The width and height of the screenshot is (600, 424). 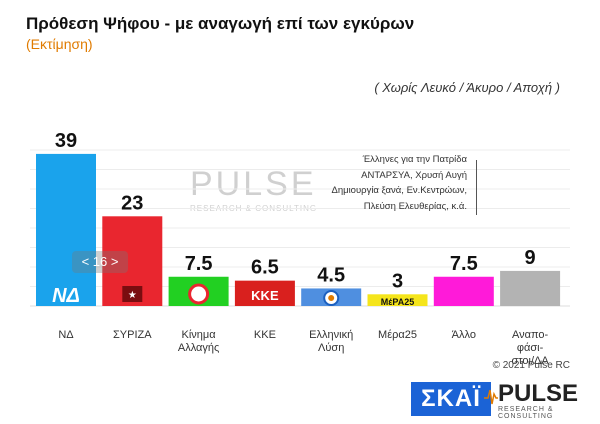 What do you see at coordinates (199, 294) in the screenshot?
I see `kinal-logo-icon` at bounding box center [199, 294].